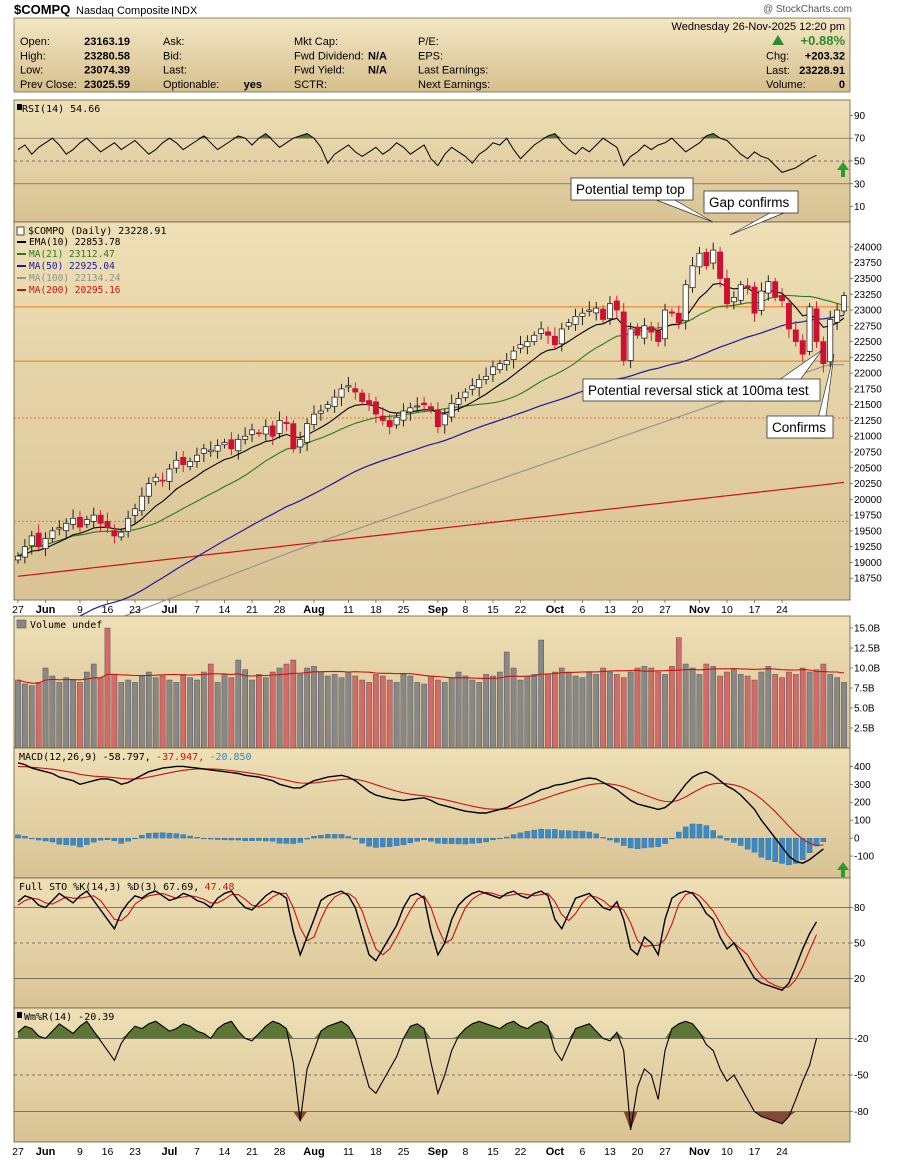  What do you see at coordinates (782, 1152) in the screenshot?
I see `x-tick-label-bottom: 24` at bounding box center [782, 1152].